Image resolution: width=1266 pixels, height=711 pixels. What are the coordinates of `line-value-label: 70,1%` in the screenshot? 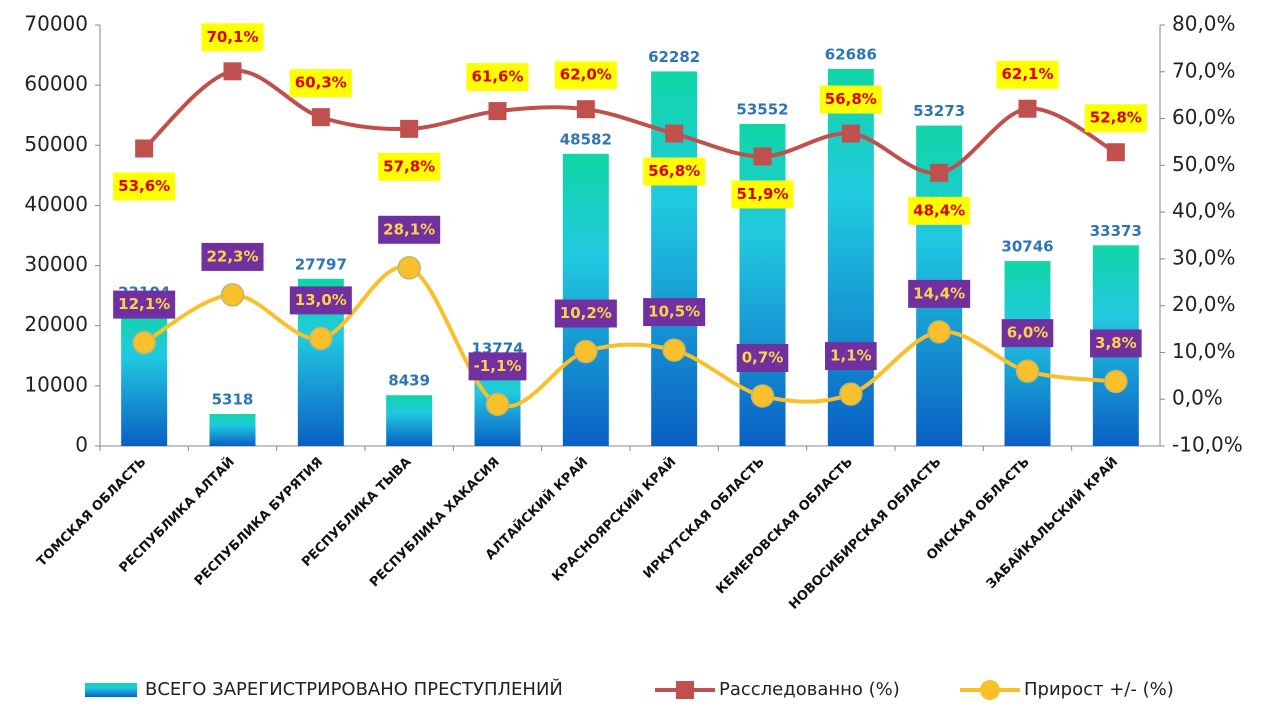 It's located at (232, 37).